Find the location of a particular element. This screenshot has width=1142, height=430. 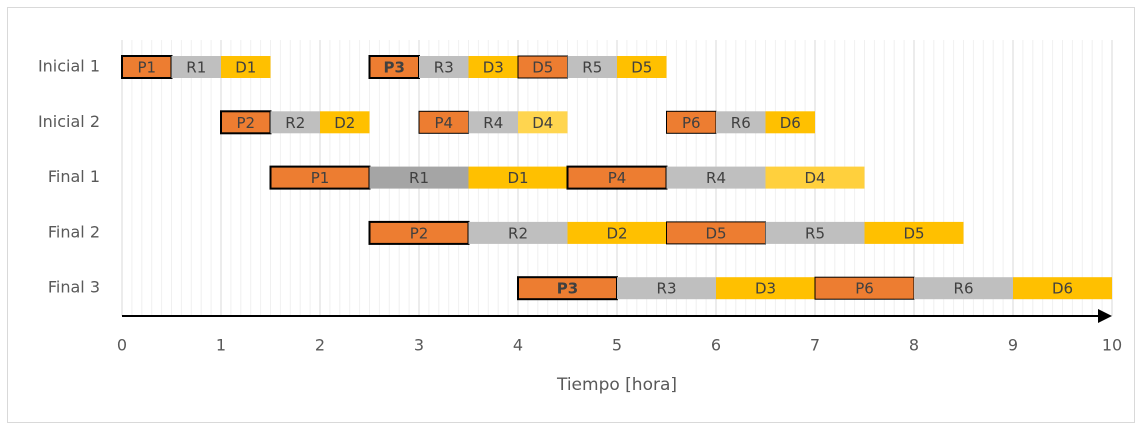

x-tick-label: 0 is located at coordinates (122, 345).